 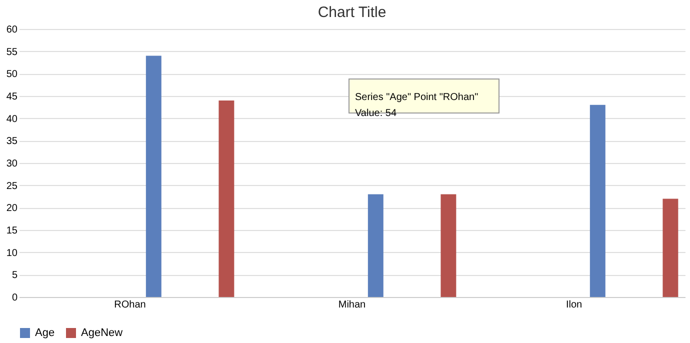 What do you see at coordinates (12, 119) in the screenshot?
I see `y-tick-label: 40` at bounding box center [12, 119].